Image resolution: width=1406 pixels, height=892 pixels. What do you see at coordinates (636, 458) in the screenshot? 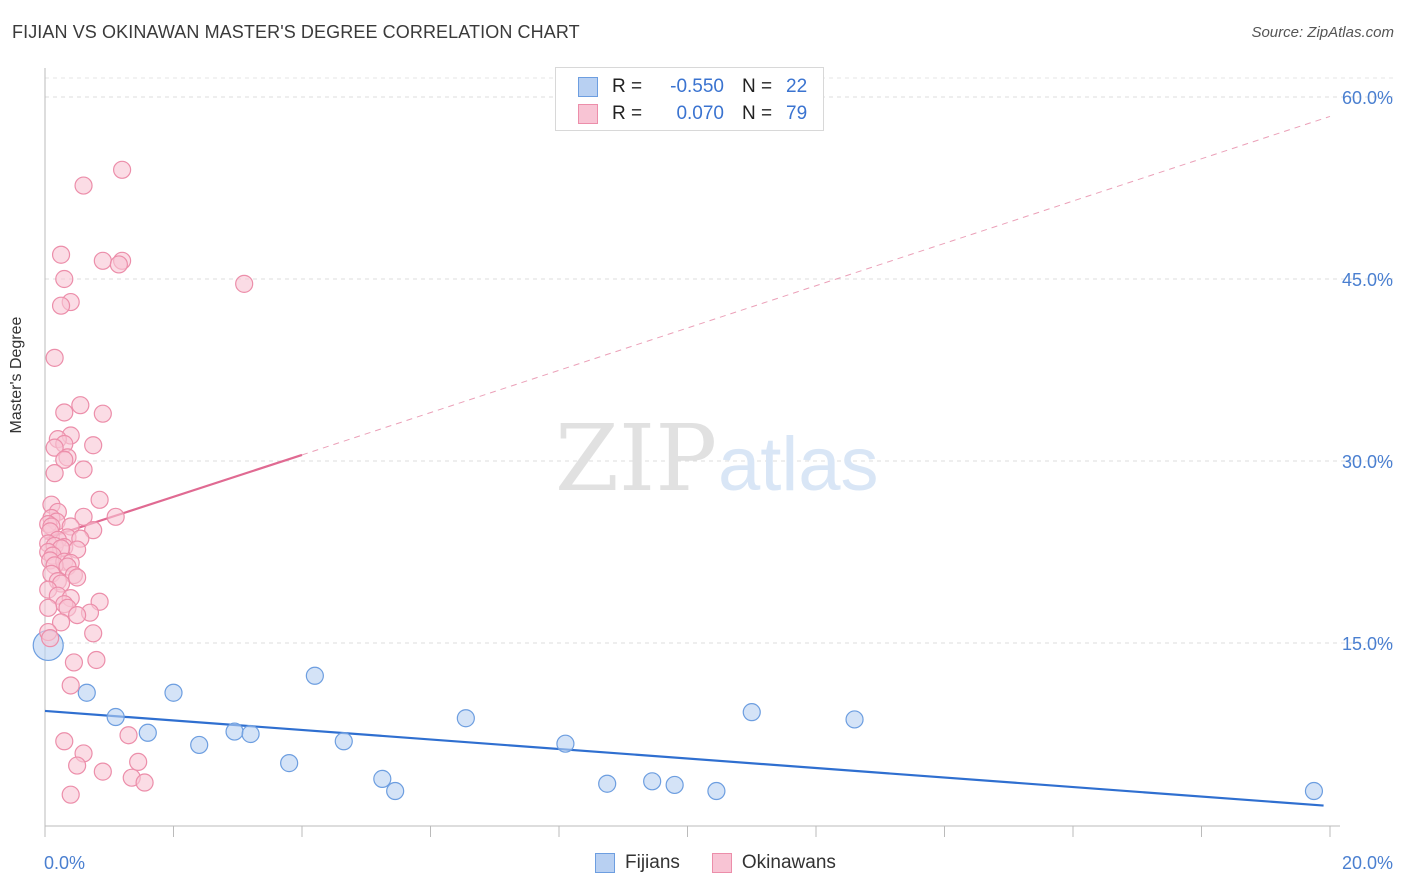
I see `watermark-zip: ZIP` at bounding box center [636, 458].